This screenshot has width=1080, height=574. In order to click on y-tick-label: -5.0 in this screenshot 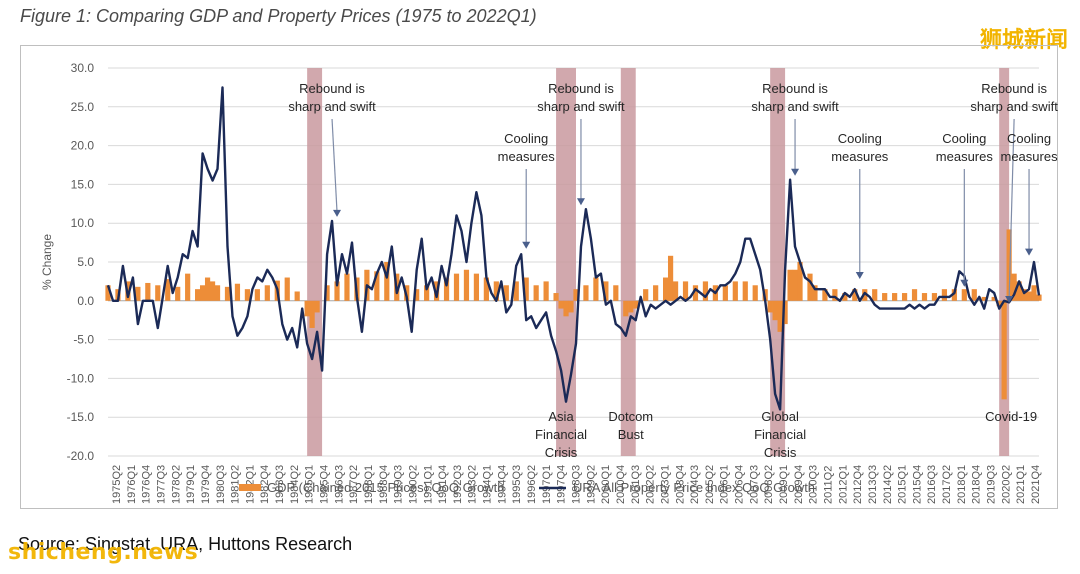, I will do `click(83, 340)`.